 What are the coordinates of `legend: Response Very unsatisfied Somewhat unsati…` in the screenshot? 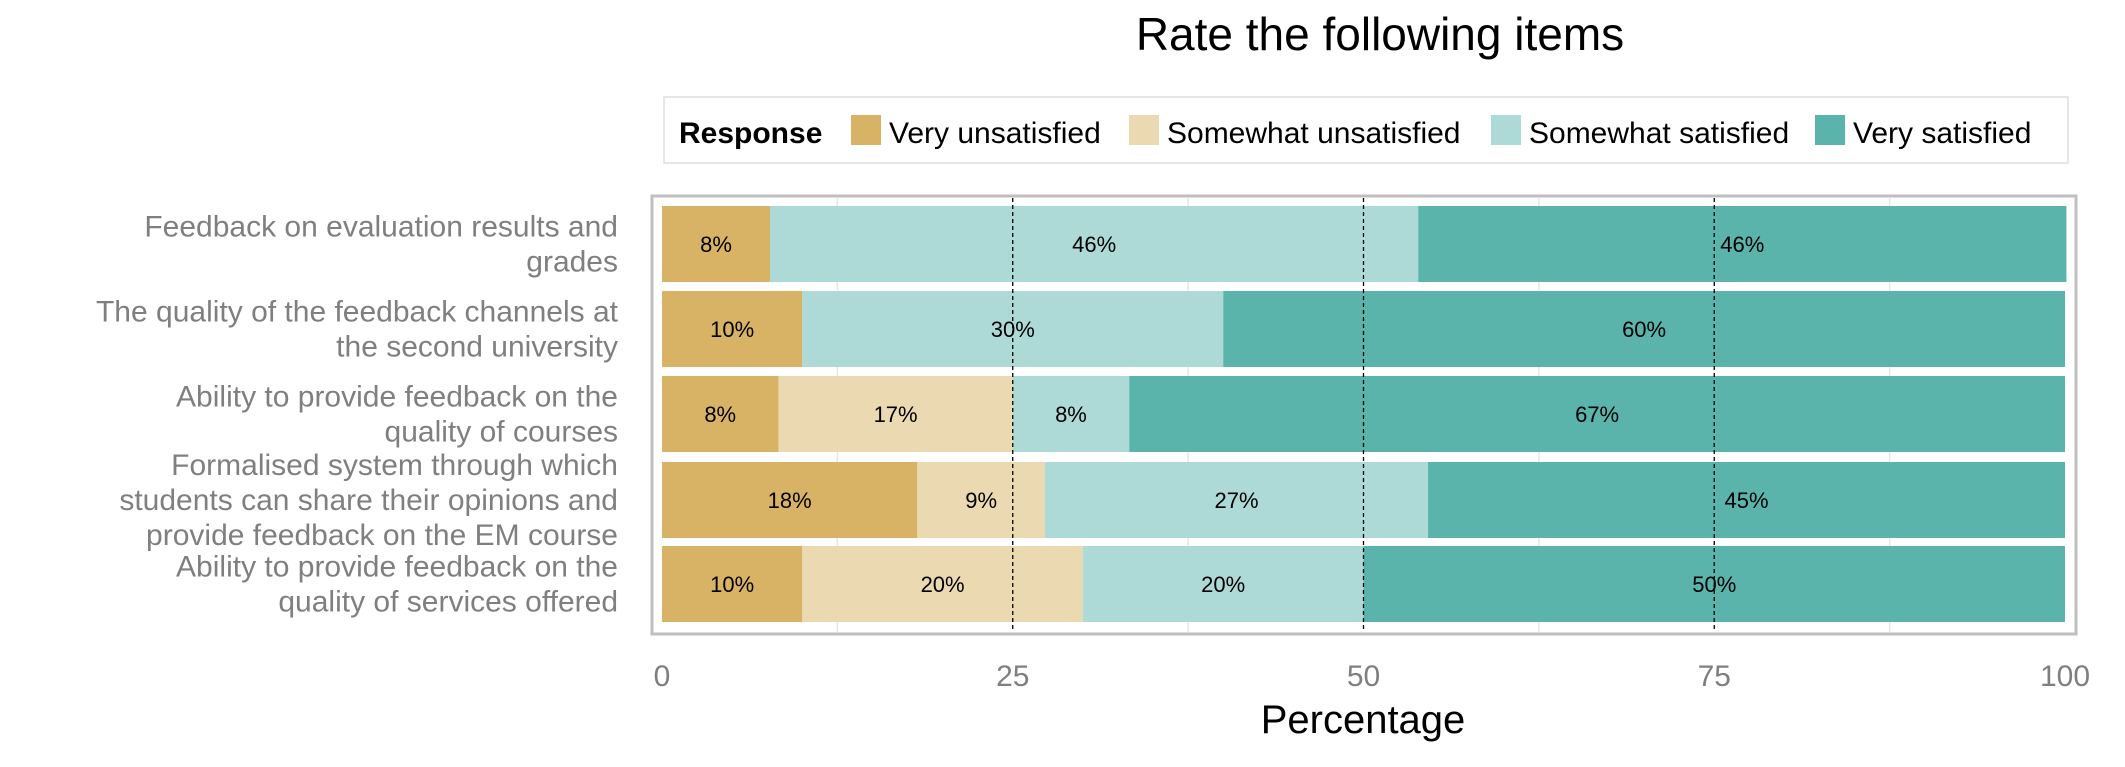 It's located at (1366, 130).